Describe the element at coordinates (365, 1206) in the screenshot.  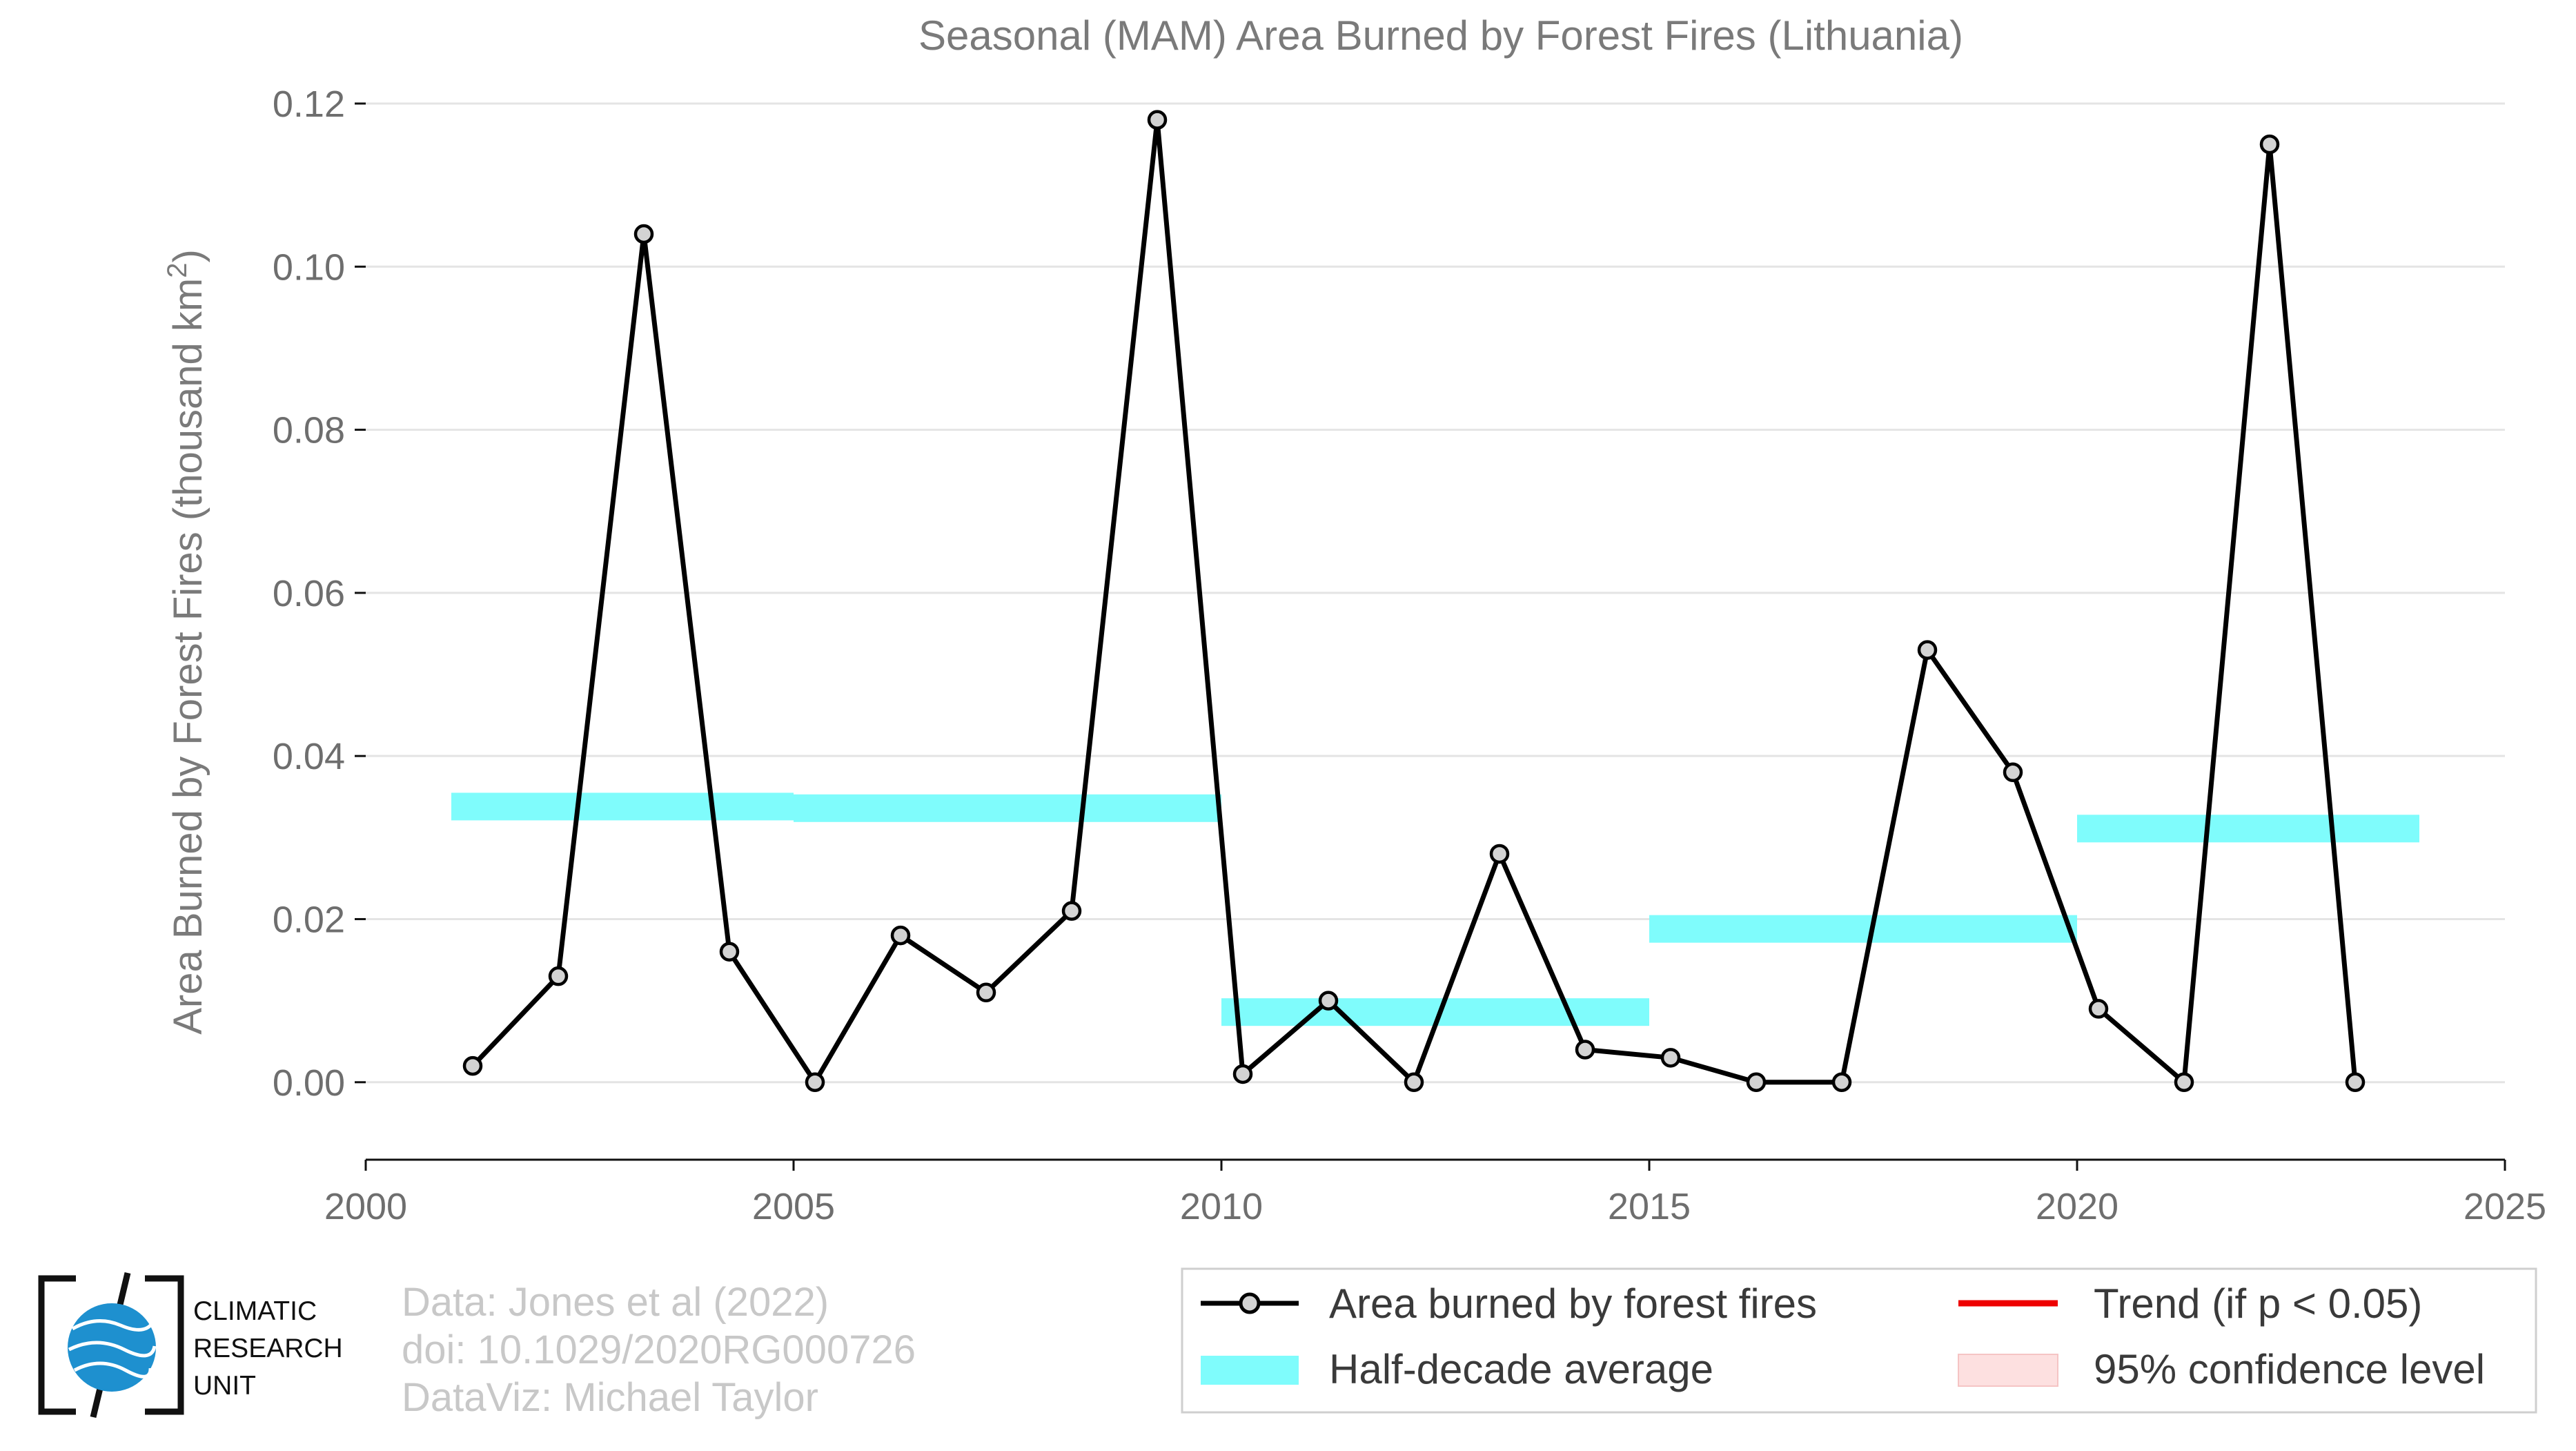
I see `x-tick-label: 2000` at that location.